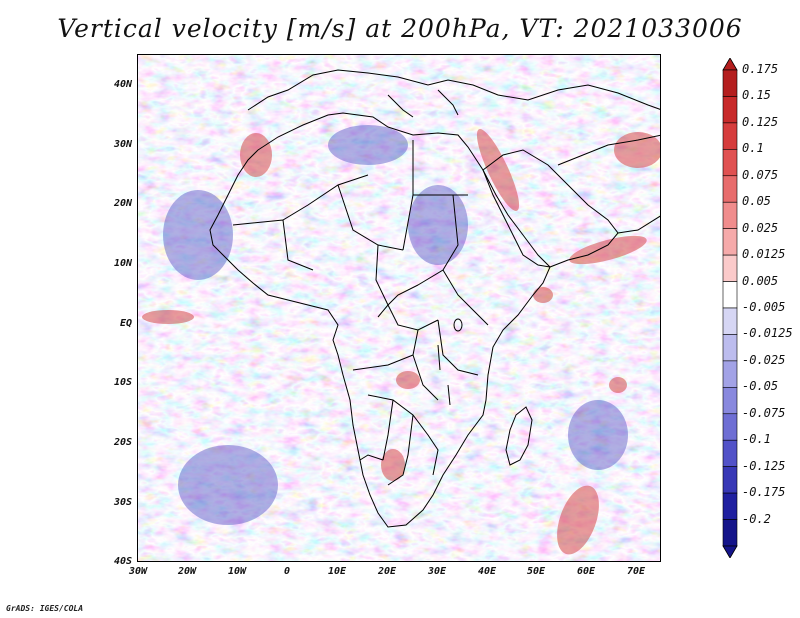 The image size is (800, 618). I want to click on arabia-coastline, so click(550, 208).